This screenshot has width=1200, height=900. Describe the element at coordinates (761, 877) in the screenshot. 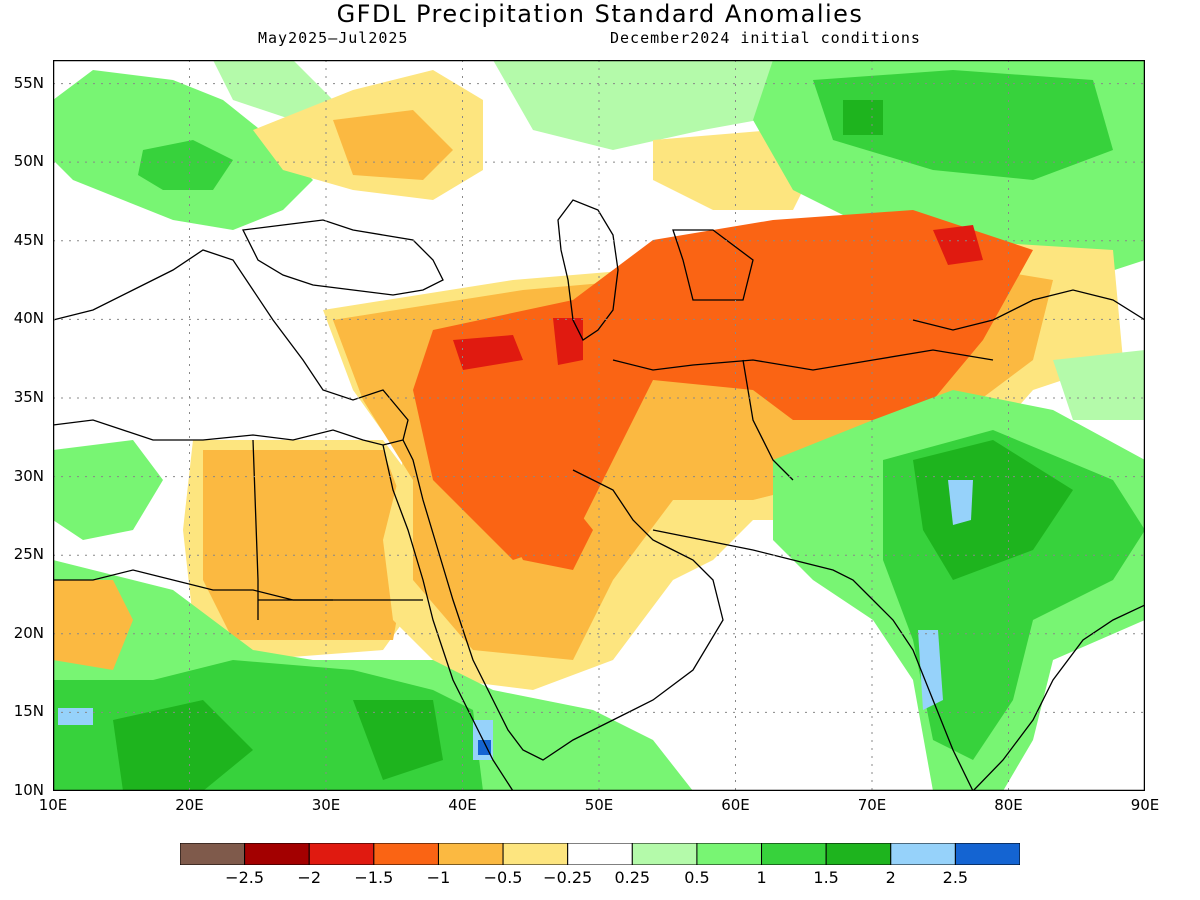

I see `colorbar-label: 1` at that location.